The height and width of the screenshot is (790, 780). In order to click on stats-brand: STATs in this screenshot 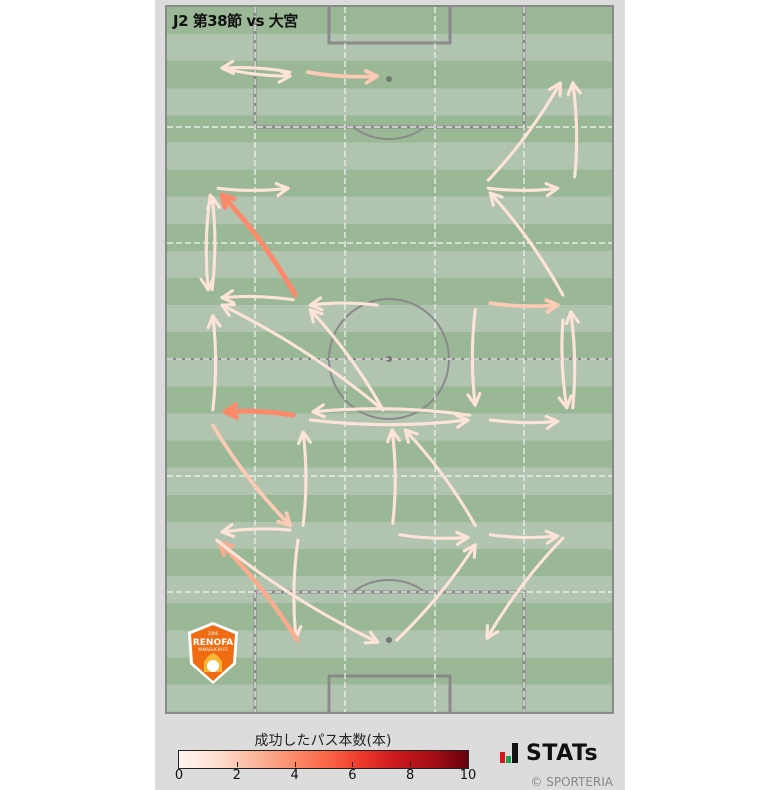, I will do `click(549, 754)`.